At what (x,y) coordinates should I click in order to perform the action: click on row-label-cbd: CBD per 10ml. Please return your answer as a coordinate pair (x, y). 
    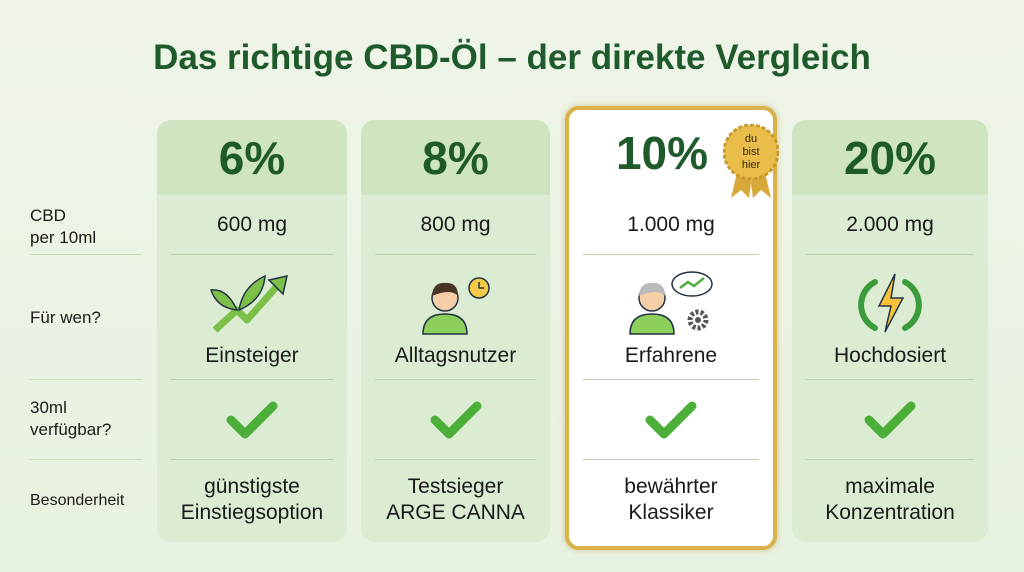
    Looking at the image, I should click on (63, 227).